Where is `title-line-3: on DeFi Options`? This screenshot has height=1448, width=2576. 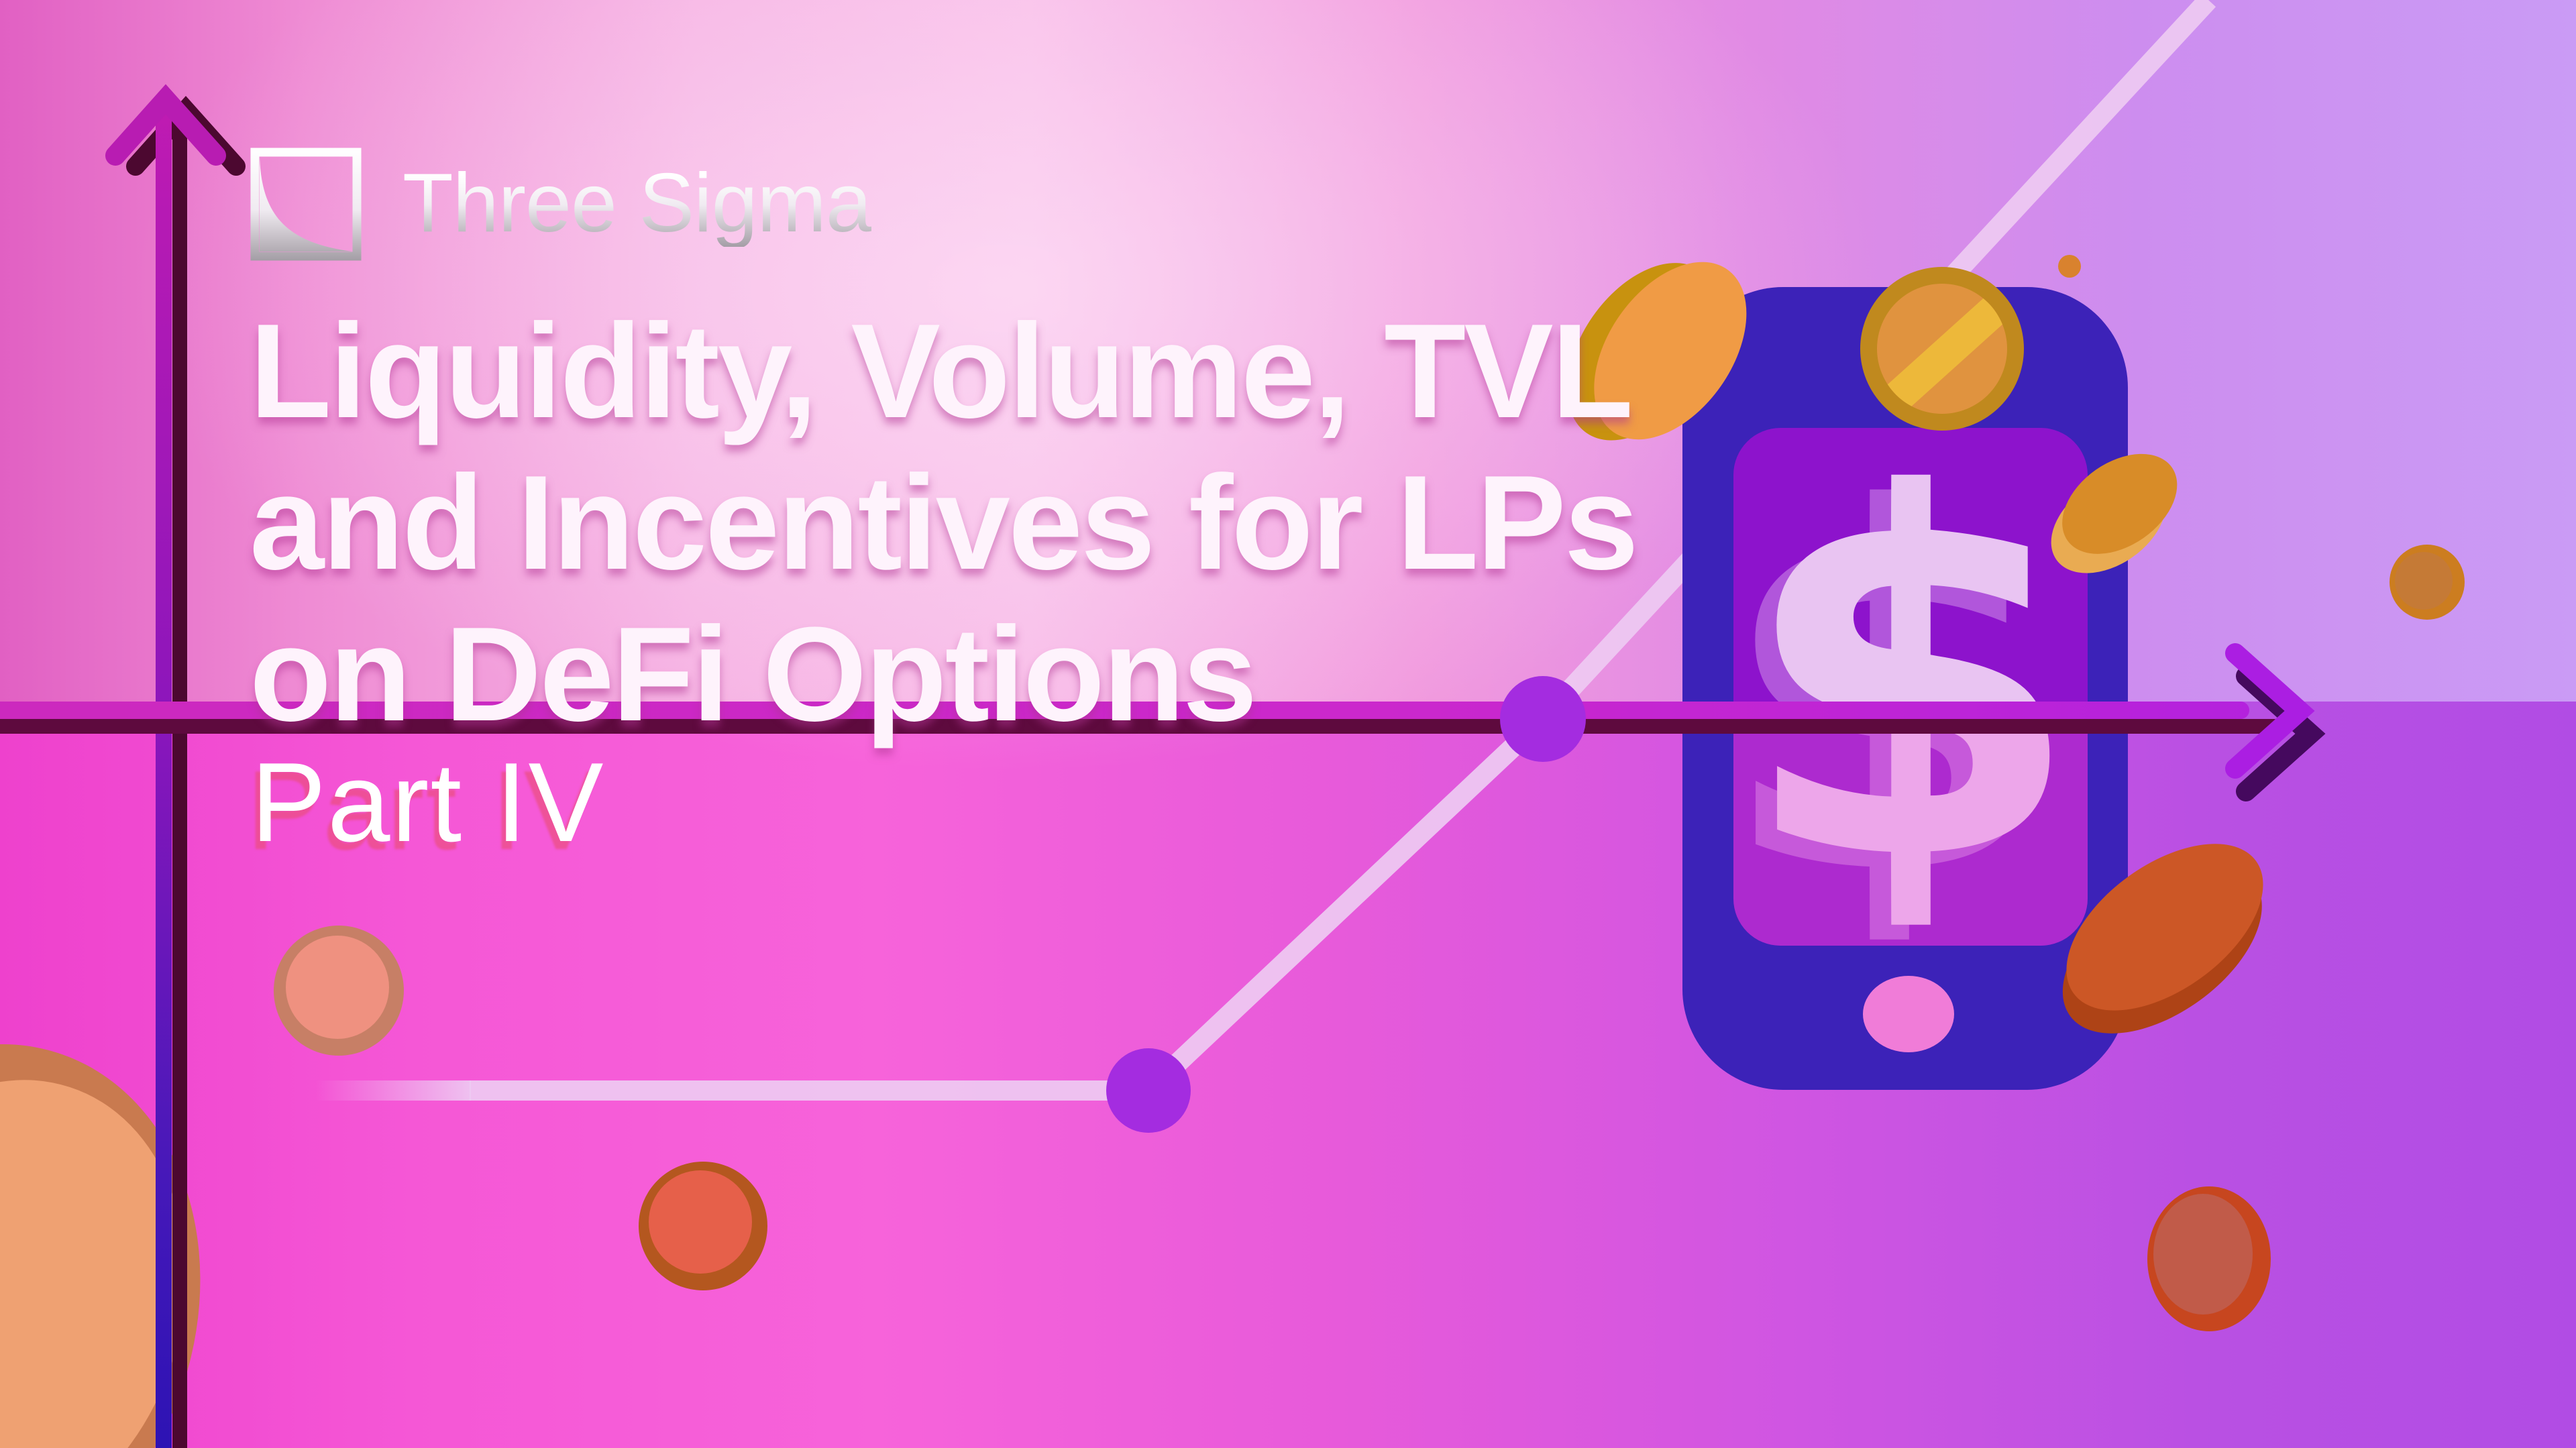
title-line-3: on DeFi Options is located at coordinates (753, 674).